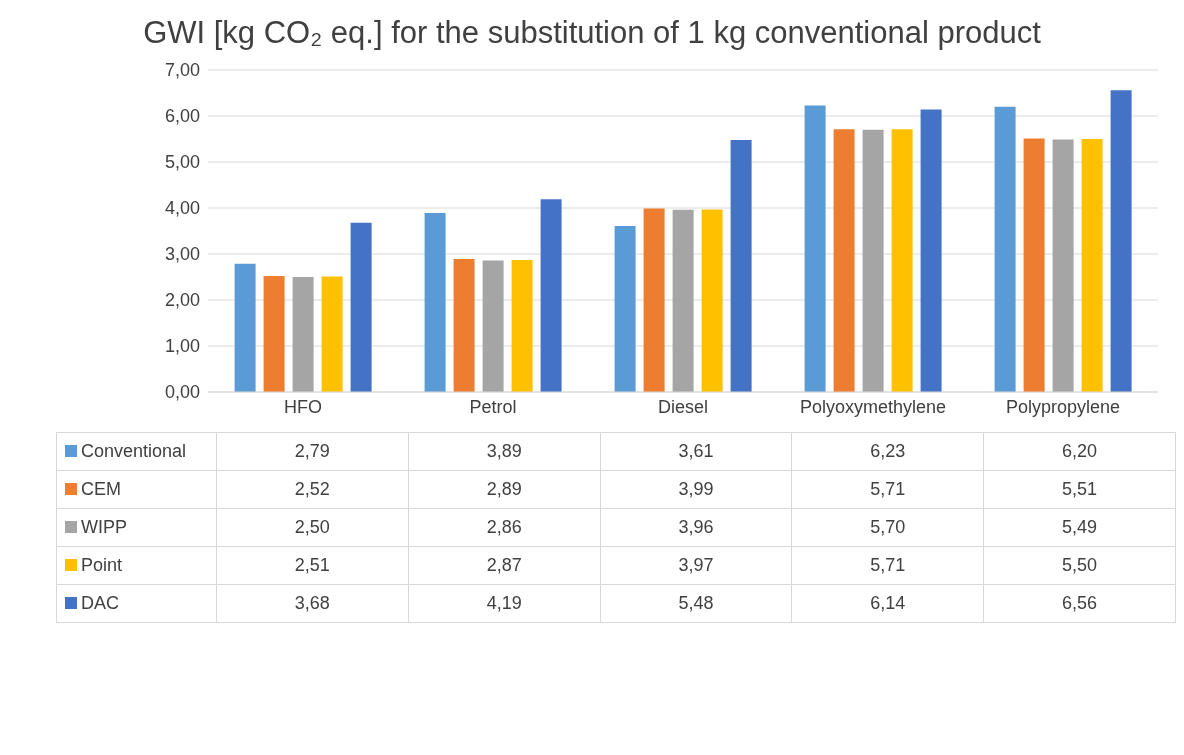 The image size is (1184, 755). I want to click on data-label: 2,52, so click(312, 489).